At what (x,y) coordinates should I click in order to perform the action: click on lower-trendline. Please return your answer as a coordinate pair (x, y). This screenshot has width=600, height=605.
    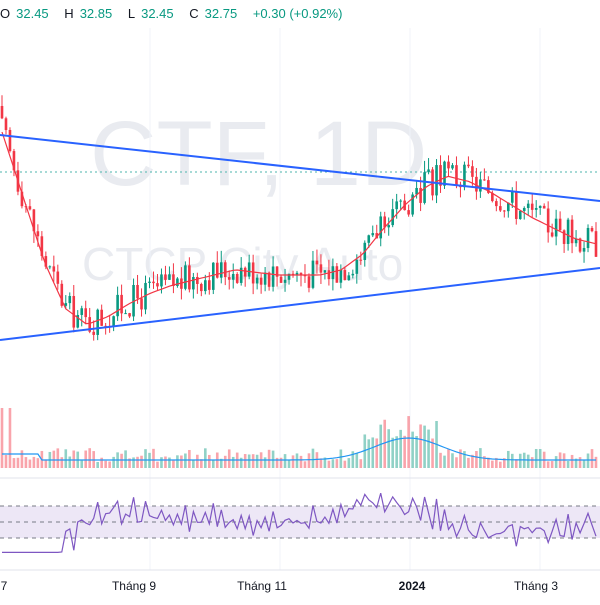
    Looking at the image, I should click on (300, 304).